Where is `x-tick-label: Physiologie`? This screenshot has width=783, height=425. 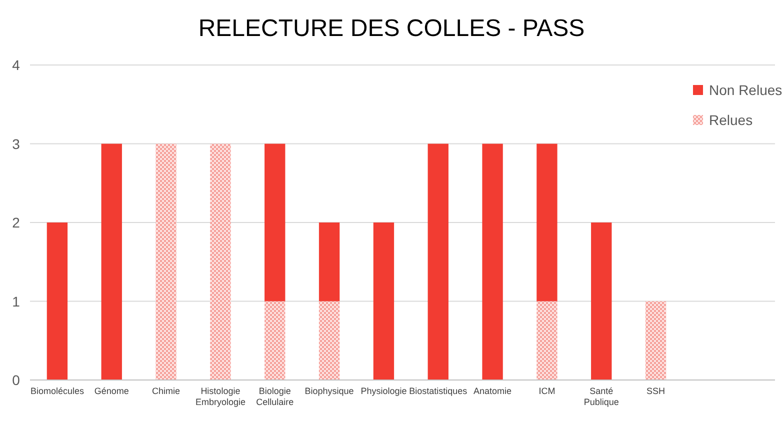
x-tick-label: Physiologie is located at coordinates (383, 391).